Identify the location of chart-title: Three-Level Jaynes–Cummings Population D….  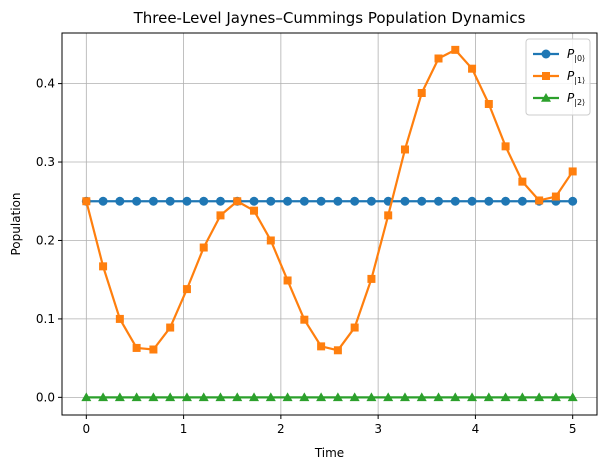
(329, 18).